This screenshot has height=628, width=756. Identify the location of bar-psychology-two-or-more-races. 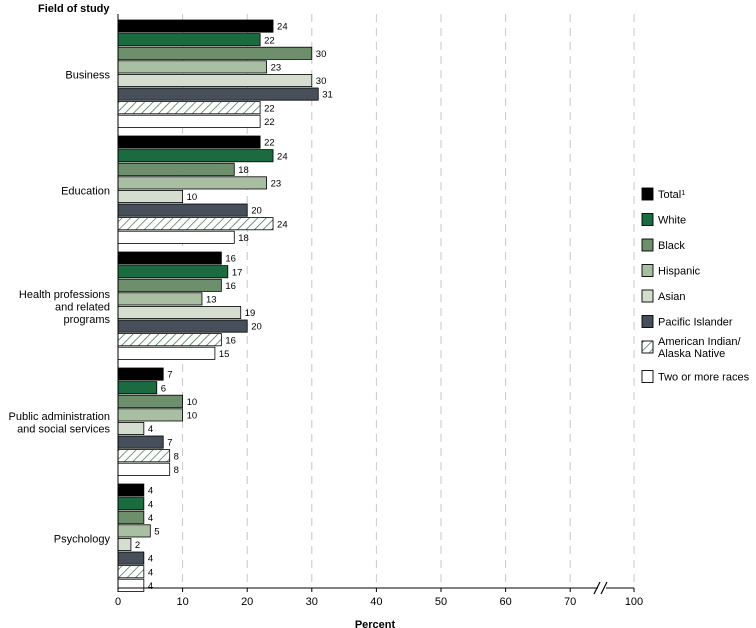
(131, 585).